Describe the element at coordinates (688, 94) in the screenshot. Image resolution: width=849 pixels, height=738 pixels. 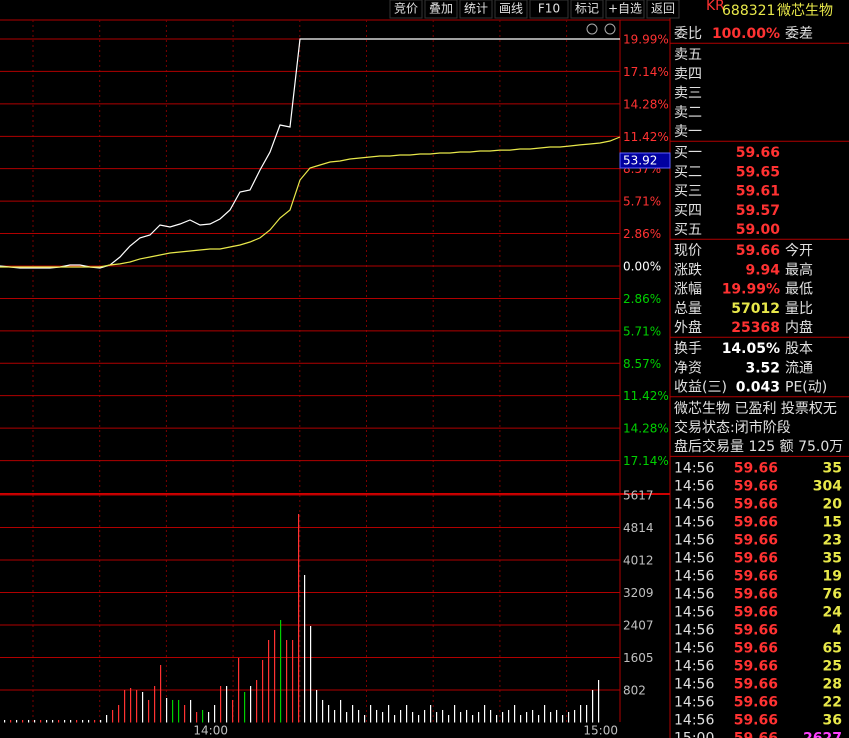
I see `row-label: 卖三` at that location.